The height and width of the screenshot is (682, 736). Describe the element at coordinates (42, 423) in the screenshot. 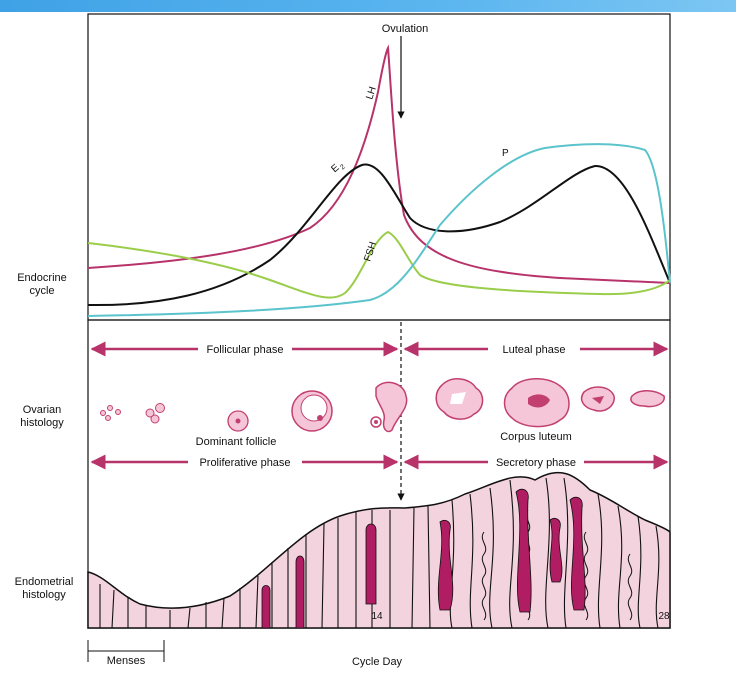

I see `ovarian-label-line2: histology` at that location.